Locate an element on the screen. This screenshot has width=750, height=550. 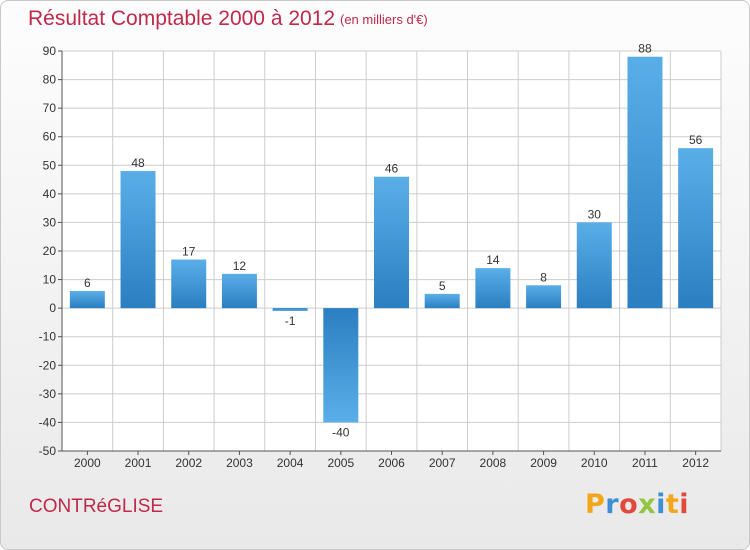
x-tick-label-2012: 2012 is located at coordinates (695, 463).